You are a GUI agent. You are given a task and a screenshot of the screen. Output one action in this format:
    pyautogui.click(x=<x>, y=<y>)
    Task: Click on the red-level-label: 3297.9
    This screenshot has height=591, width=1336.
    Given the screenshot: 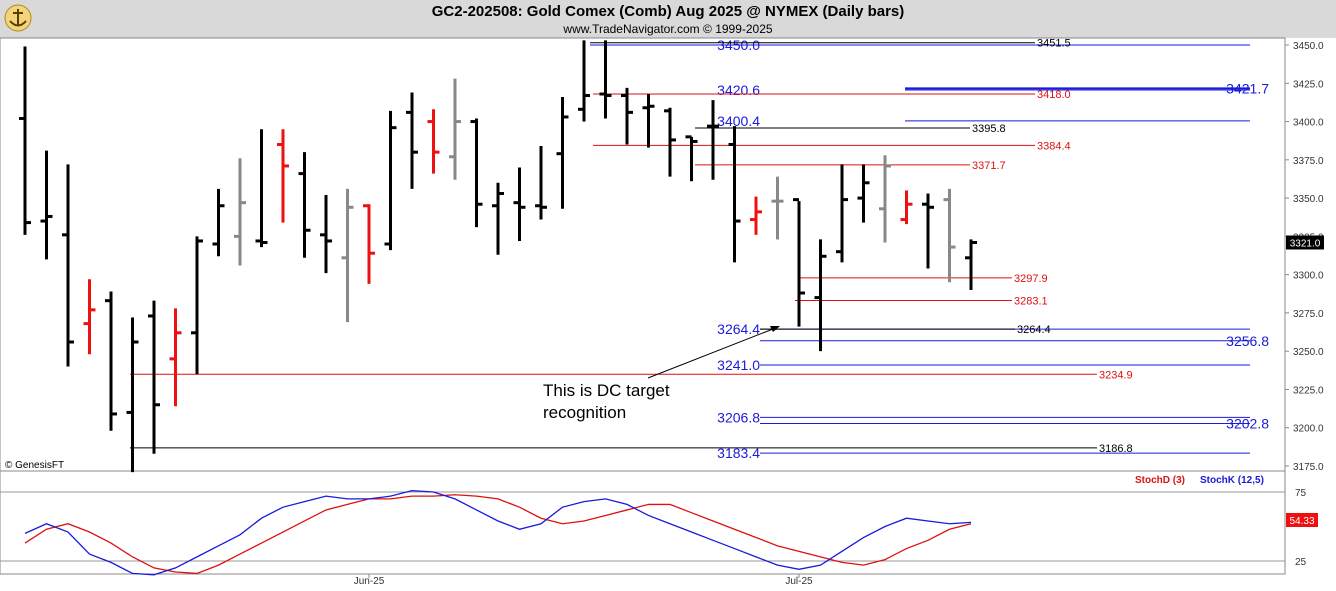 What is the action you would take?
    pyautogui.click(x=1031, y=279)
    